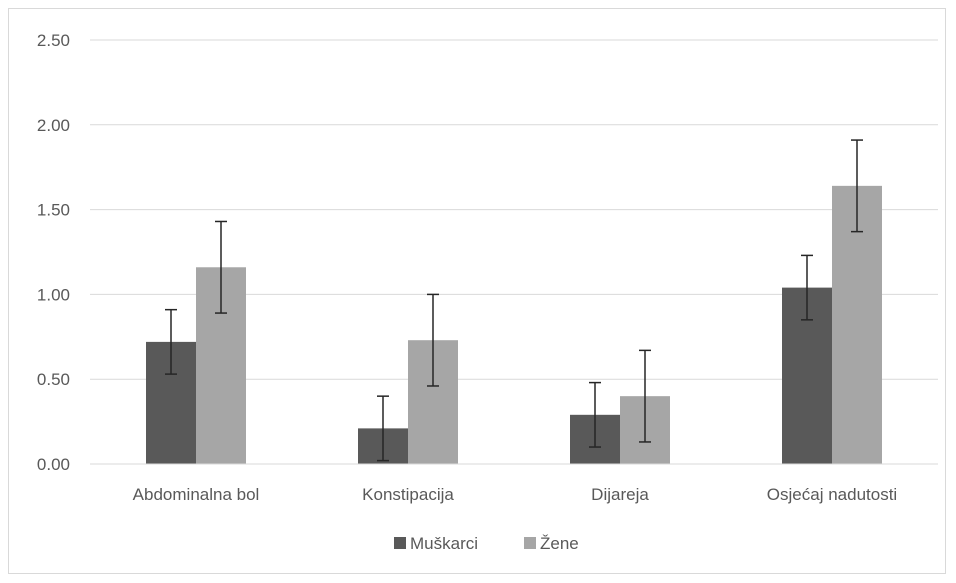 This screenshot has width=956, height=583. Describe the element at coordinates (53, 294) in the screenshot. I see `y-tick-label: 1.00` at that location.